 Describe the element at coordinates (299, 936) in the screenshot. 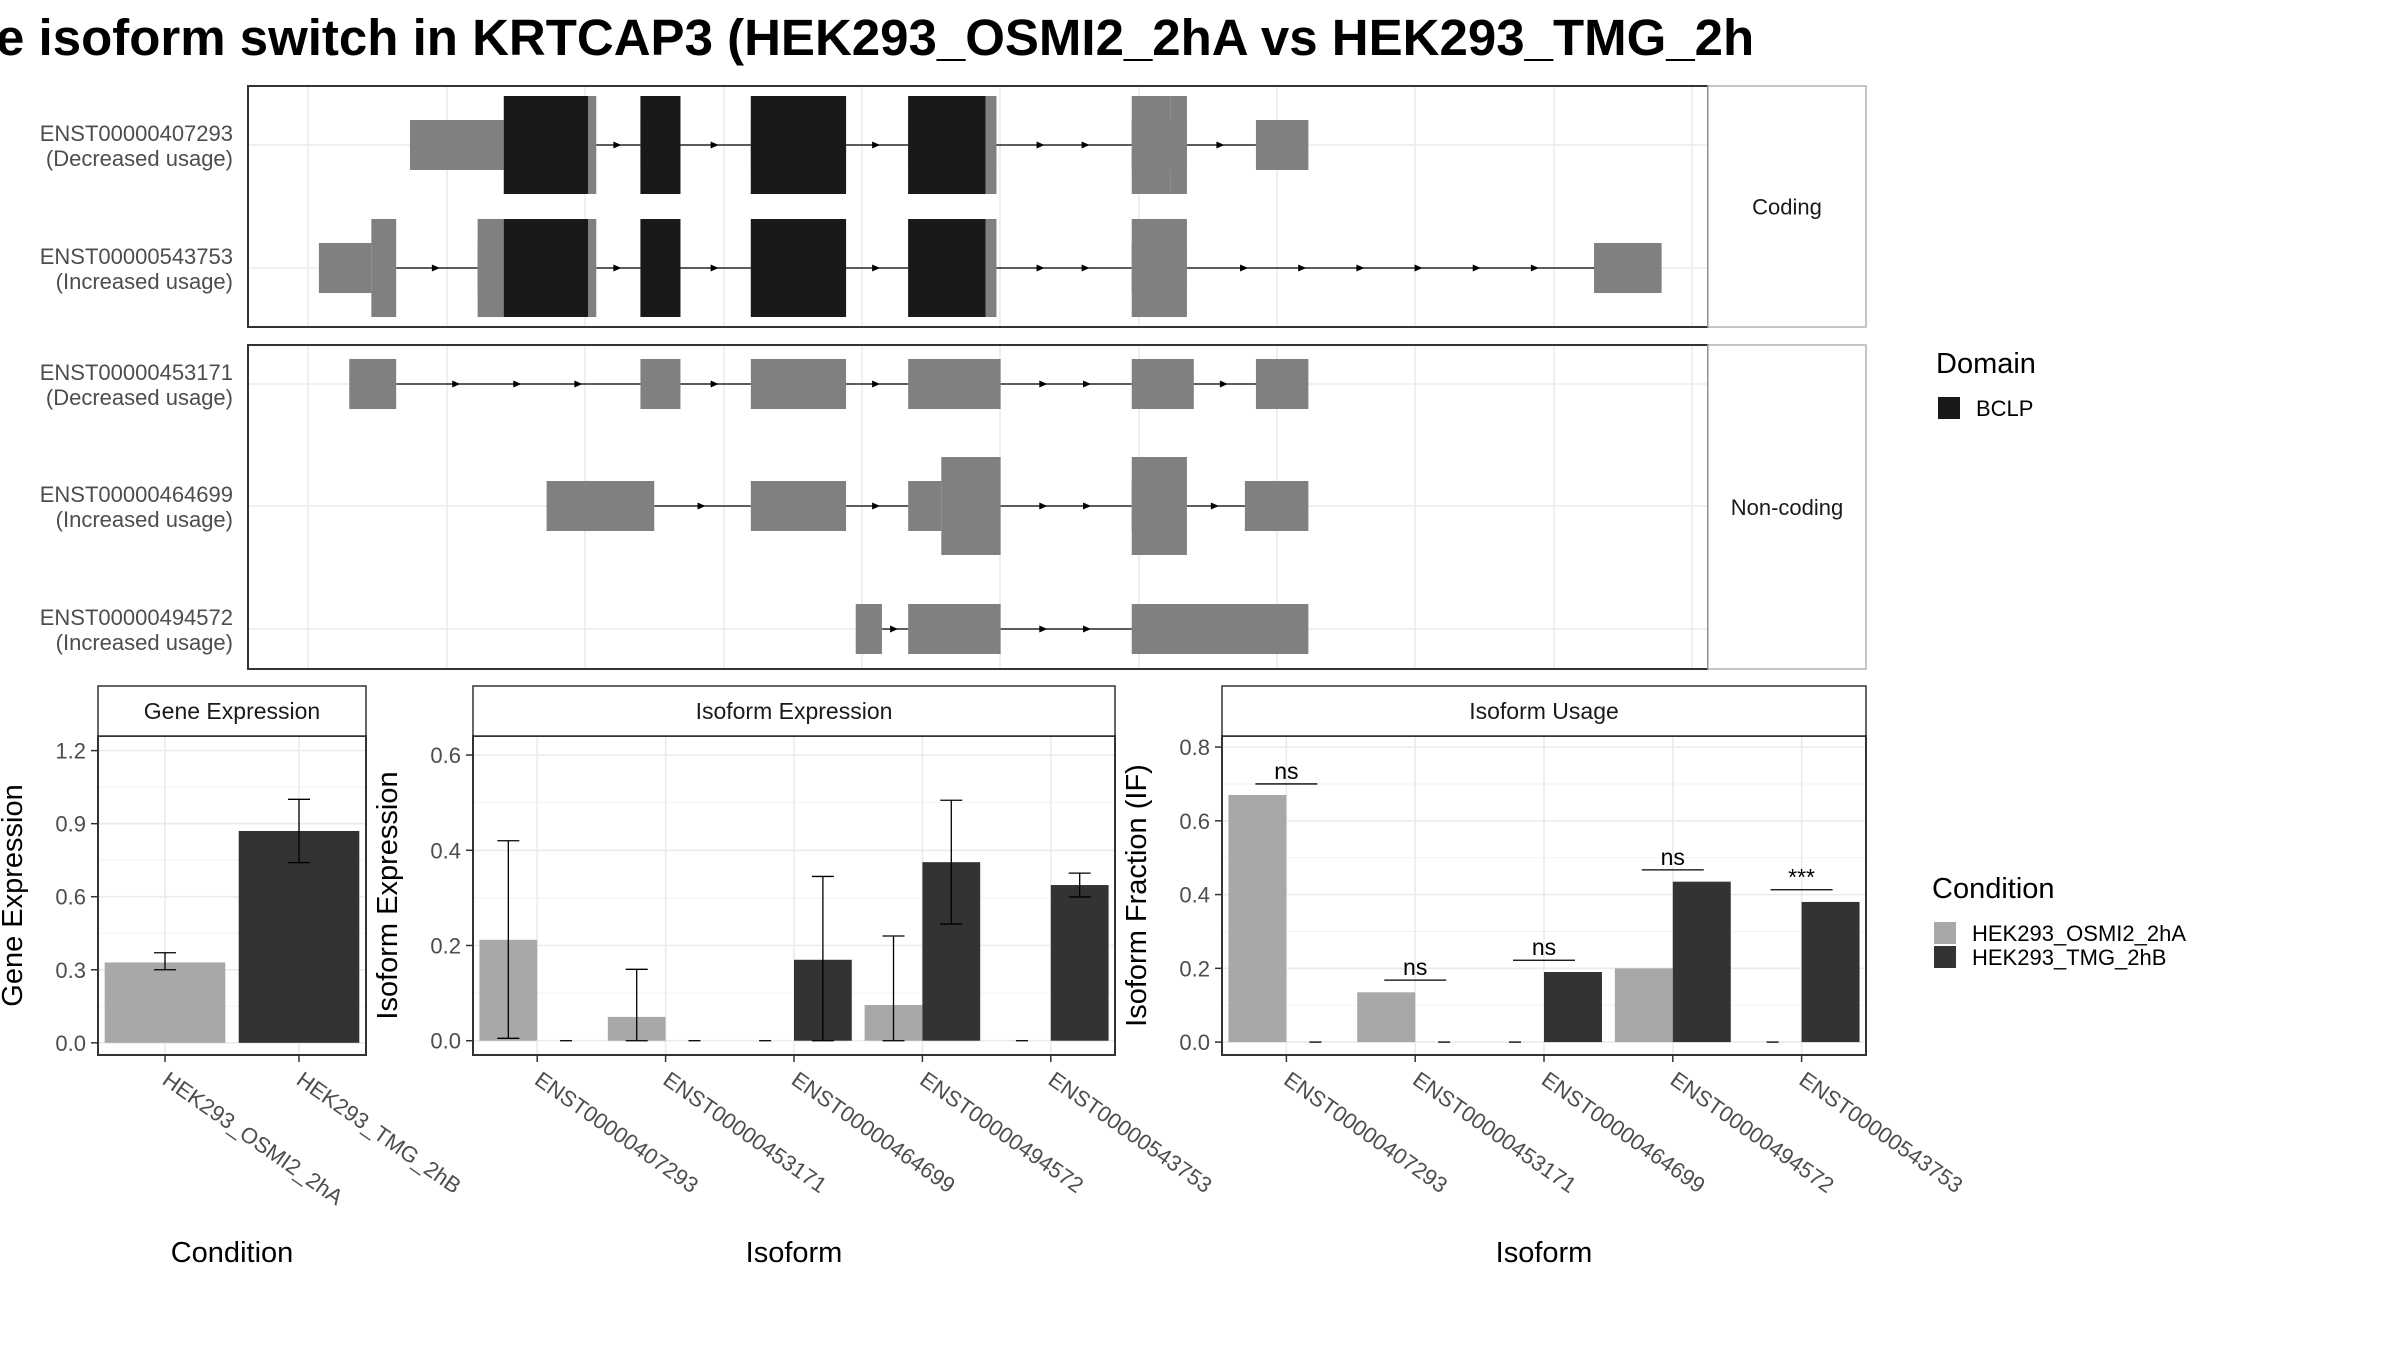

I see `bar-HEK293_TMG_2hB-HEK293_TMG_2hB` at that location.